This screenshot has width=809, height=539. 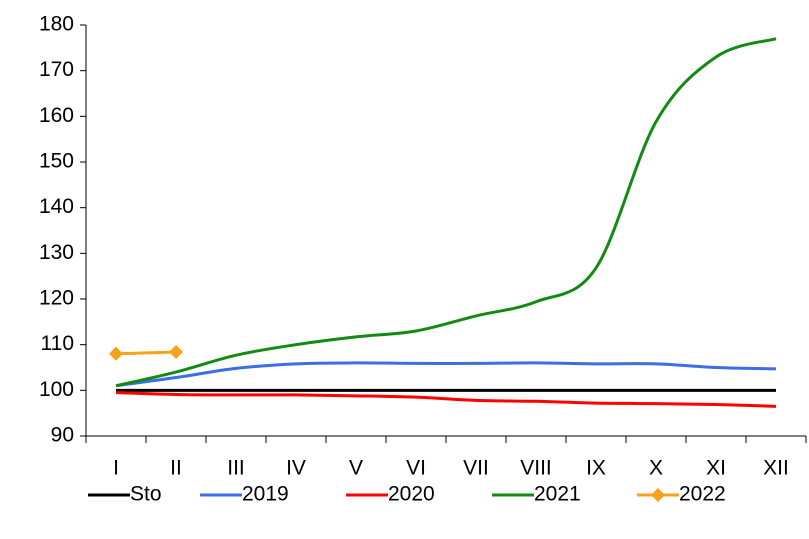 I want to click on y-tick-label: 90, so click(x=62, y=435).